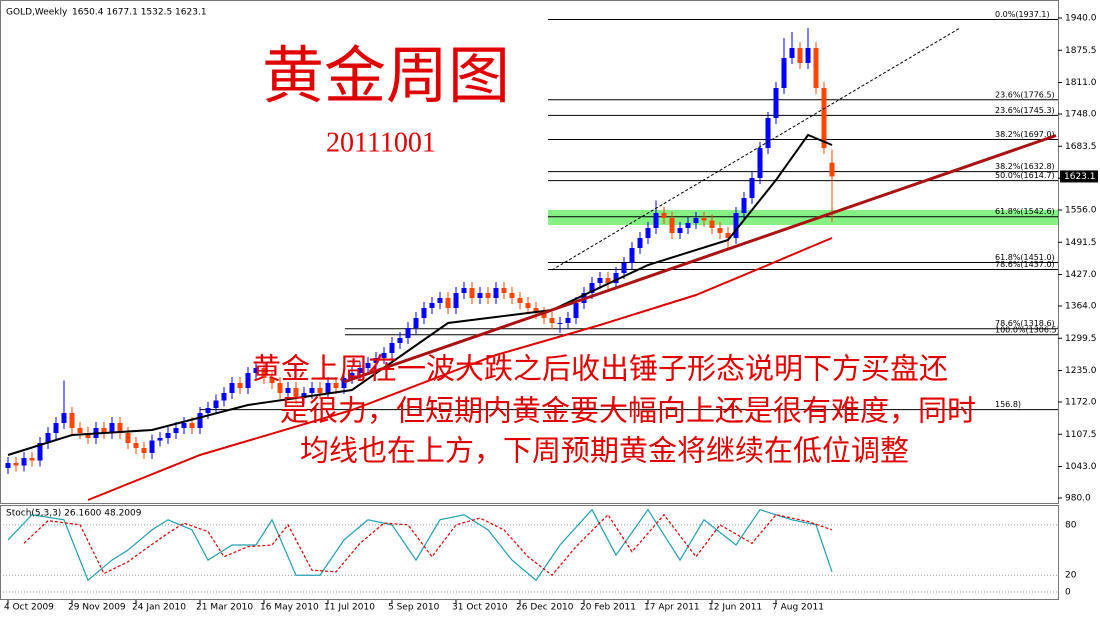 This screenshot has height=618, width=1100. Describe the element at coordinates (628, 411) in the screenshot. I see `annotation: 是很力，但短期内黄金要大幅向上还是很有难度，同时` at that location.